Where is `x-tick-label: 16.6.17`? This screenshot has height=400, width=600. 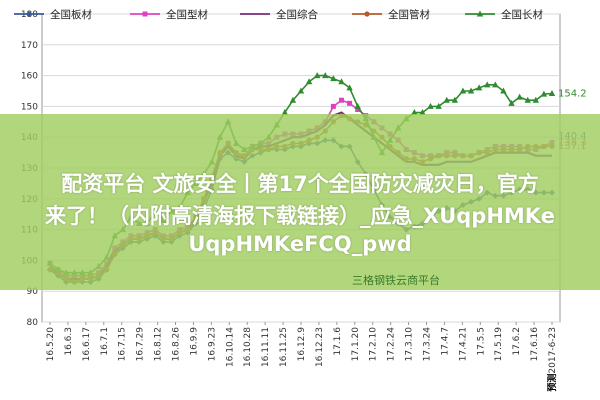 x-tick-label: 16.6.17 is located at coordinates (87, 344).